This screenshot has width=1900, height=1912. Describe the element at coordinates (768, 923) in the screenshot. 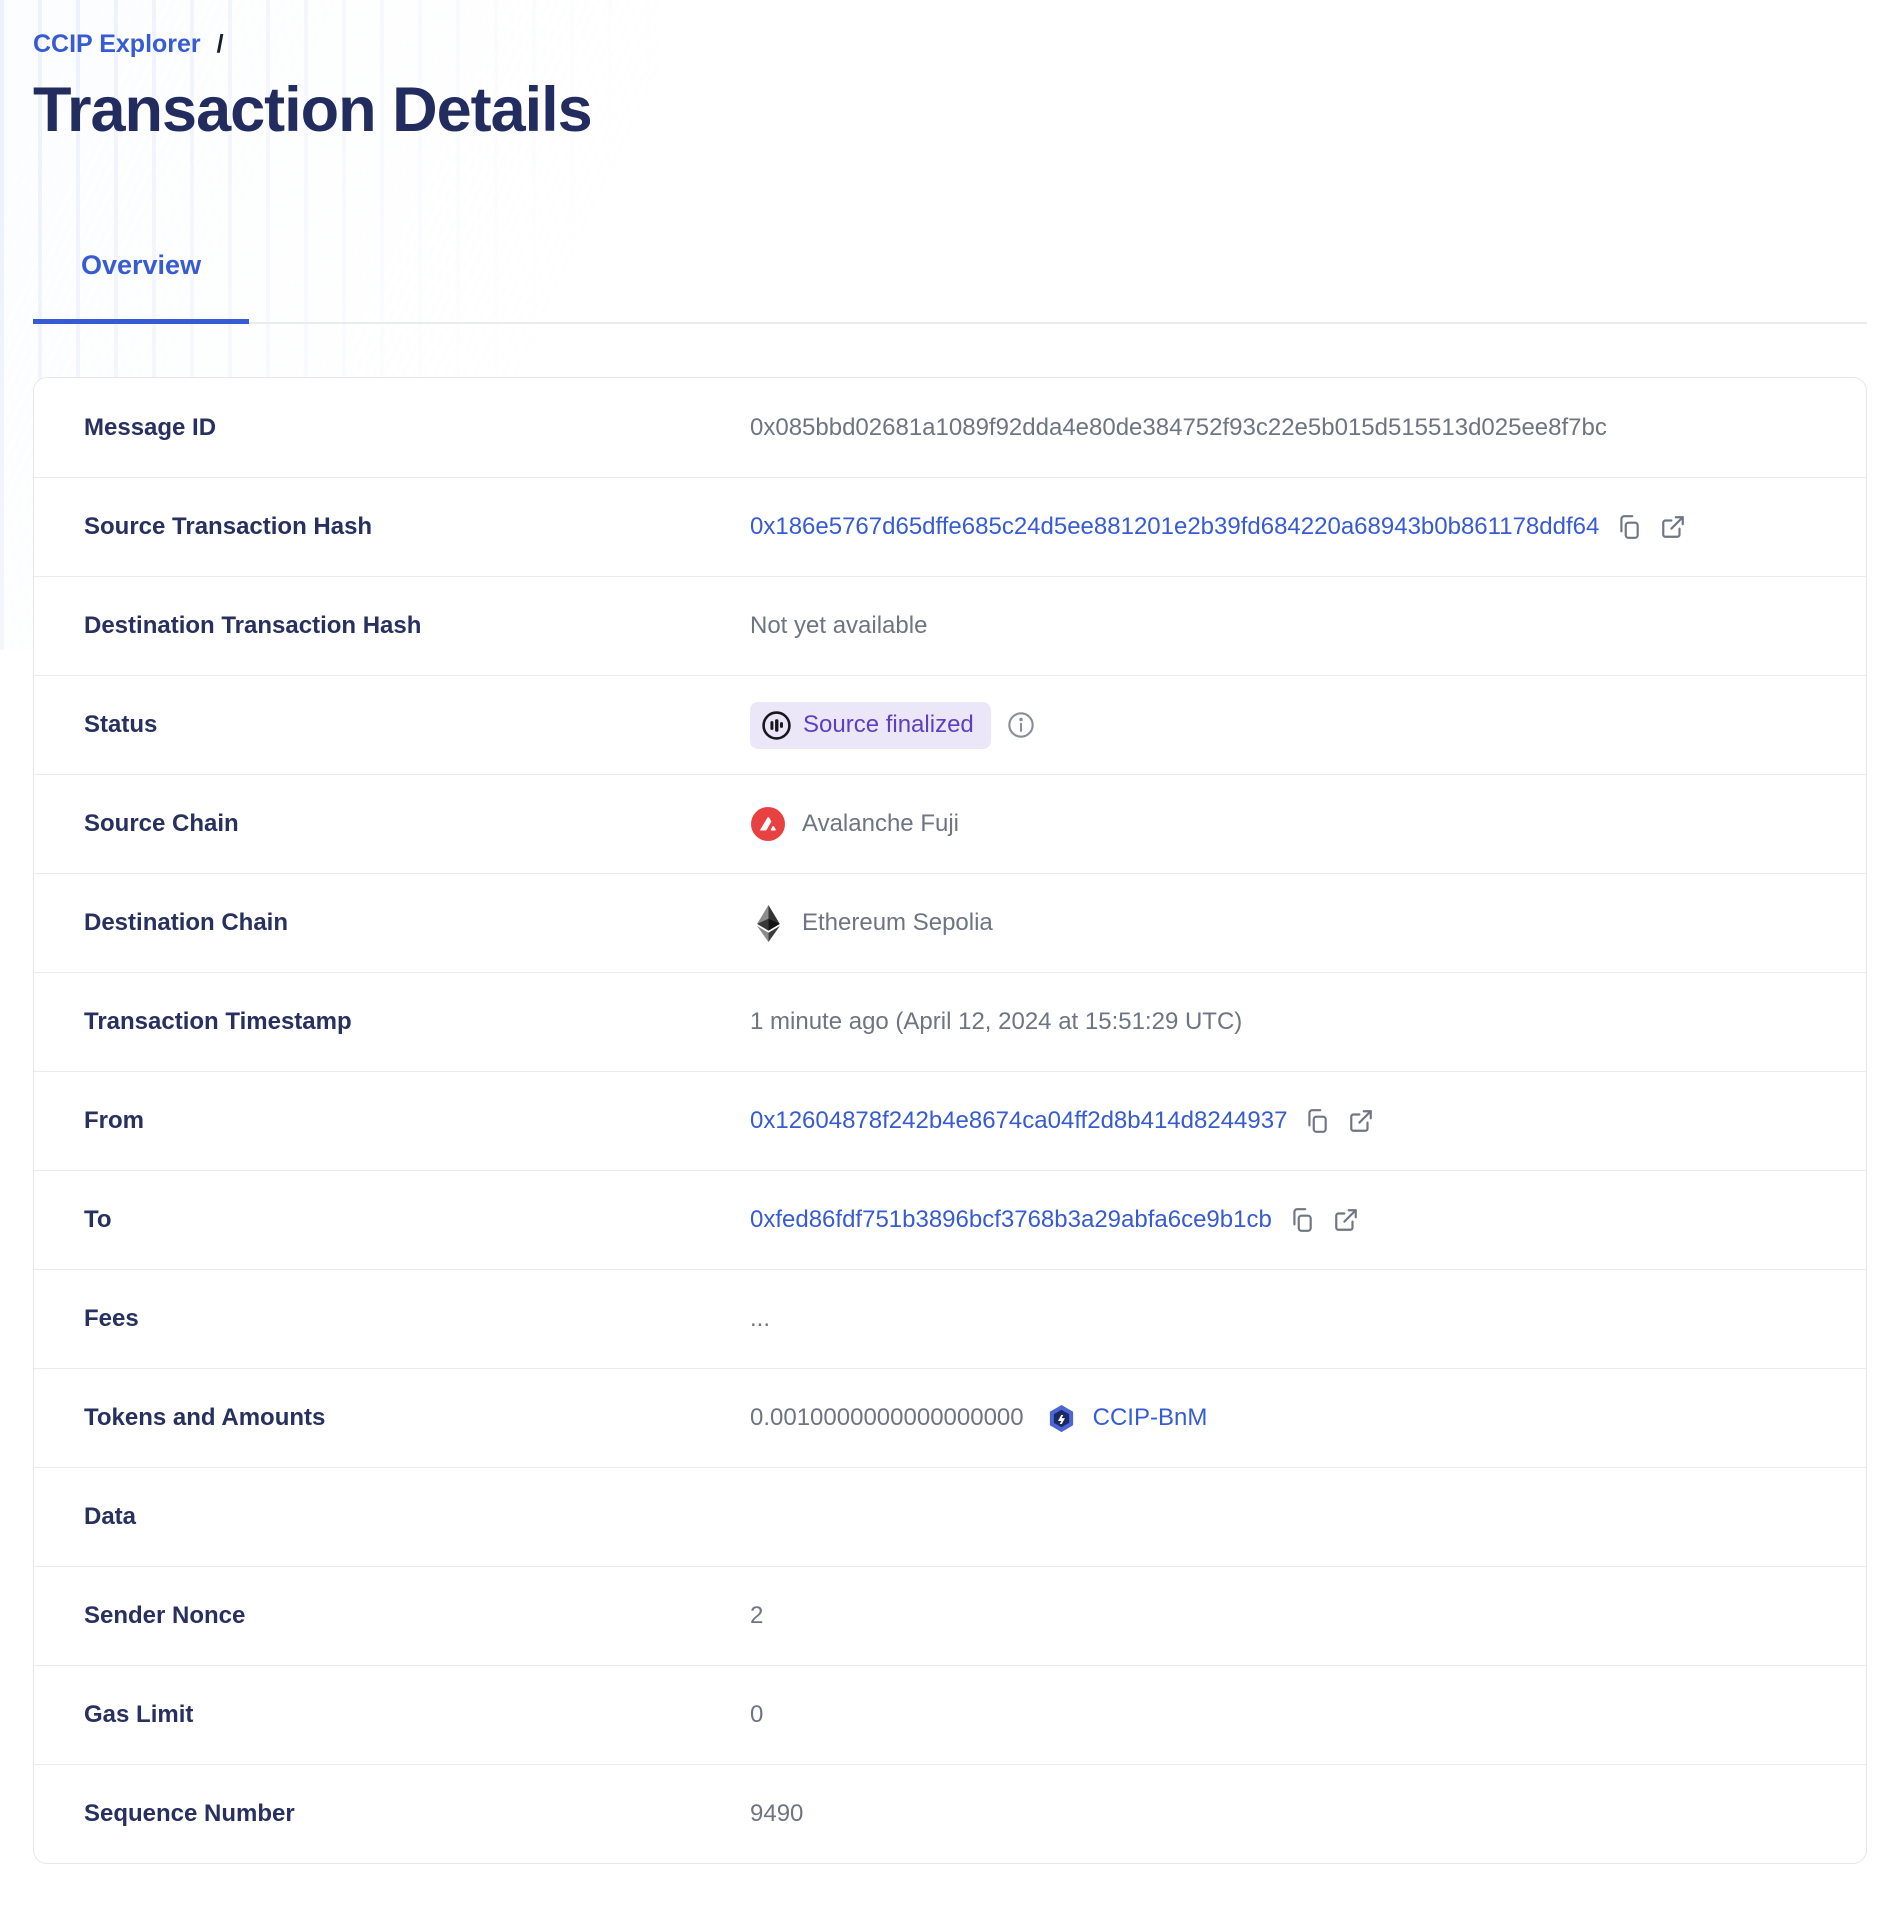

I see `ethereum-icon` at that location.